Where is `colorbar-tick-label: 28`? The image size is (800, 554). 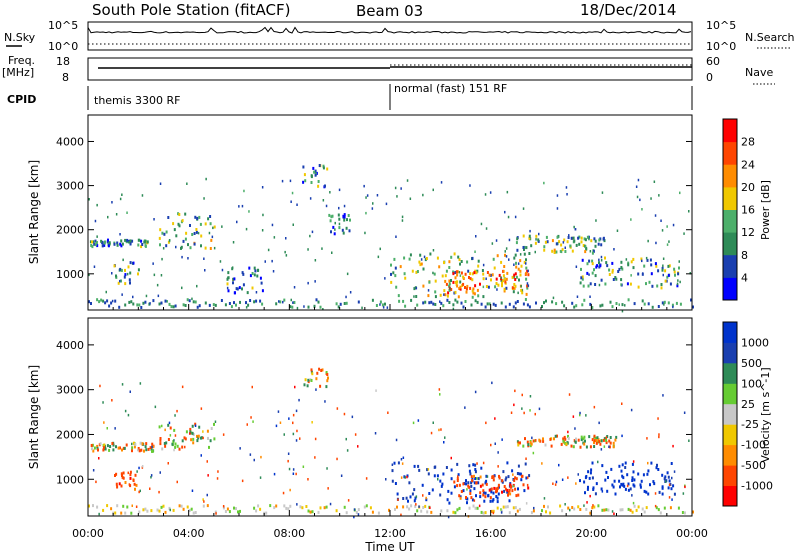 colorbar-tick-label: 28 is located at coordinates (748, 142).